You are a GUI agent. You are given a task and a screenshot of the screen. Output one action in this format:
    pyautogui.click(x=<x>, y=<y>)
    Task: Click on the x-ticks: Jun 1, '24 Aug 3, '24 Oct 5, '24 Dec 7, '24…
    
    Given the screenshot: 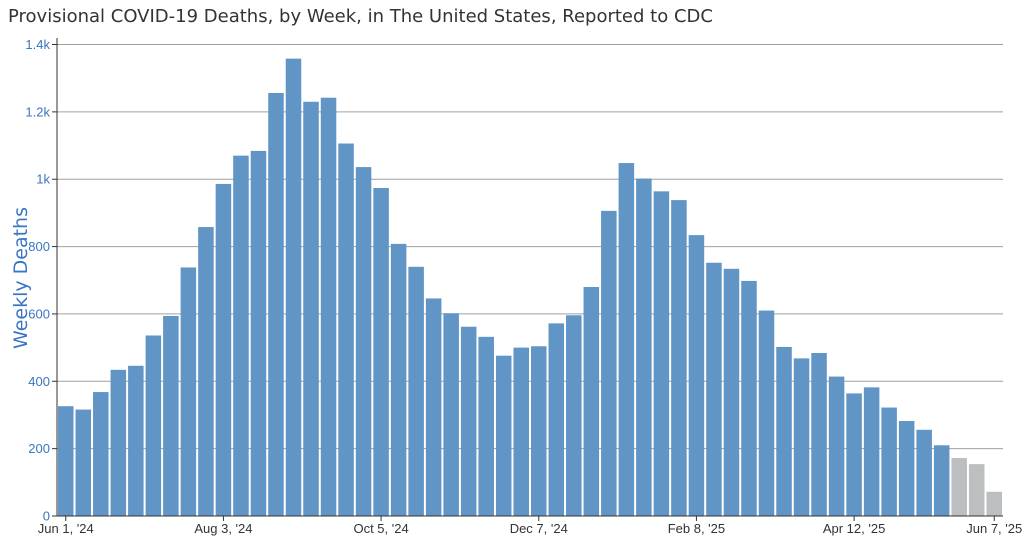 What is the action you would take?
    pyautogui.click(x=530, y=526)
    